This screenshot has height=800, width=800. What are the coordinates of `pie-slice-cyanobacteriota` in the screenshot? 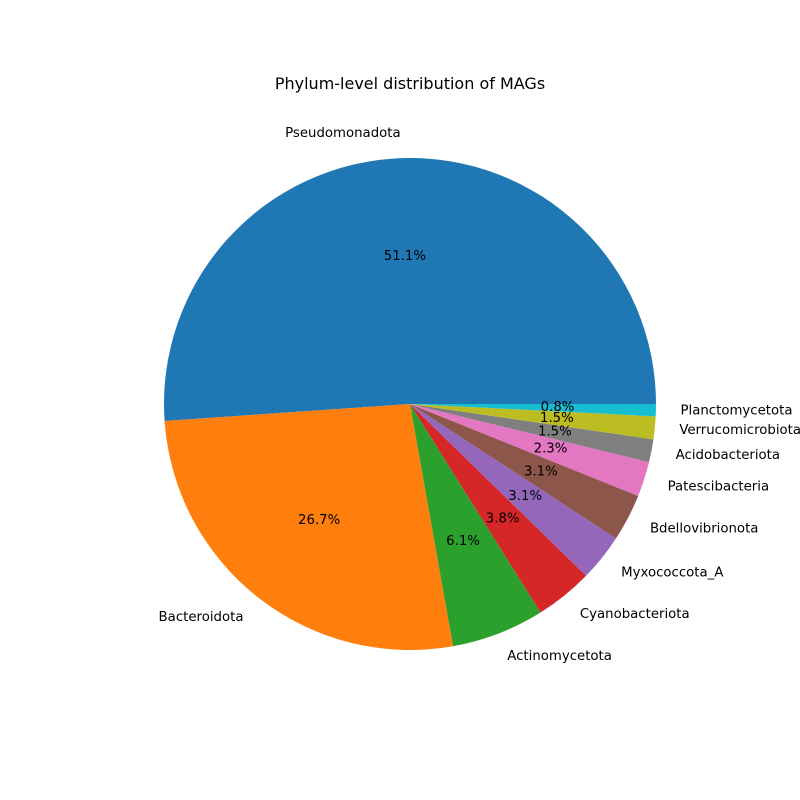 It's located at (498, 508).